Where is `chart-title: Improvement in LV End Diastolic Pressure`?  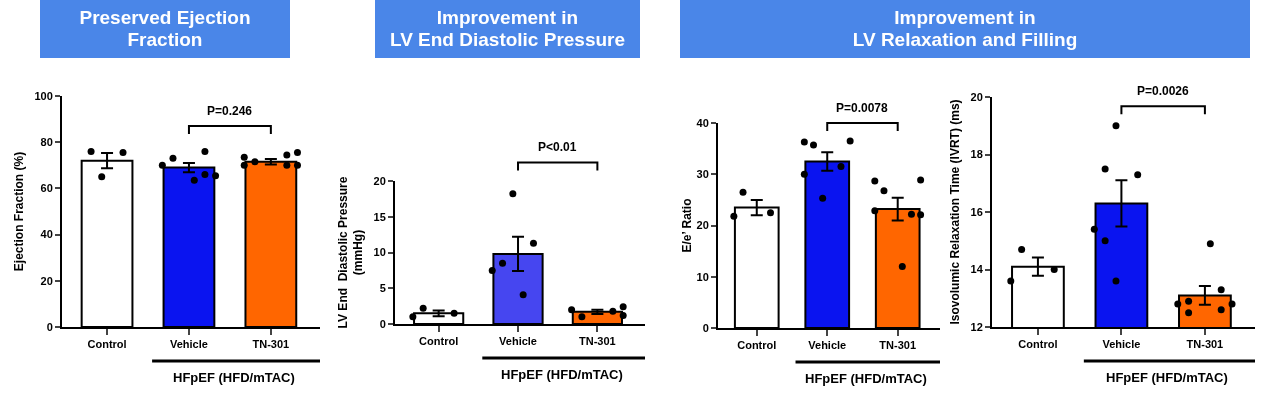 chart-title: Improvement in LV End Diastolic Pressure is located at coordinates (507, 29).